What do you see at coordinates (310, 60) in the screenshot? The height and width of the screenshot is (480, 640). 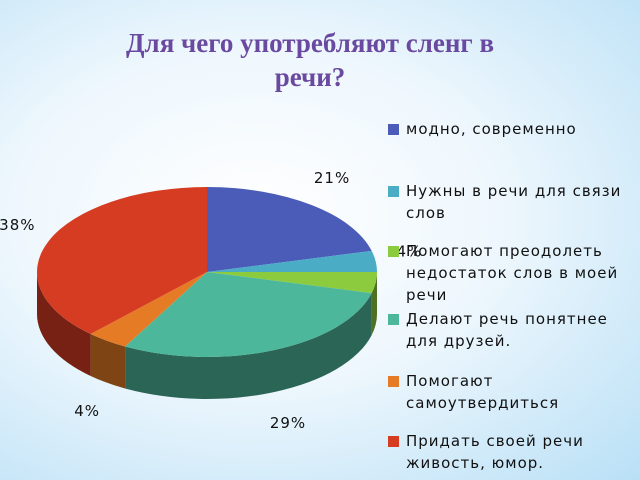 I see `chart-title: Для чего употребляют сленг в речи?` at bounding box center [310, 60].